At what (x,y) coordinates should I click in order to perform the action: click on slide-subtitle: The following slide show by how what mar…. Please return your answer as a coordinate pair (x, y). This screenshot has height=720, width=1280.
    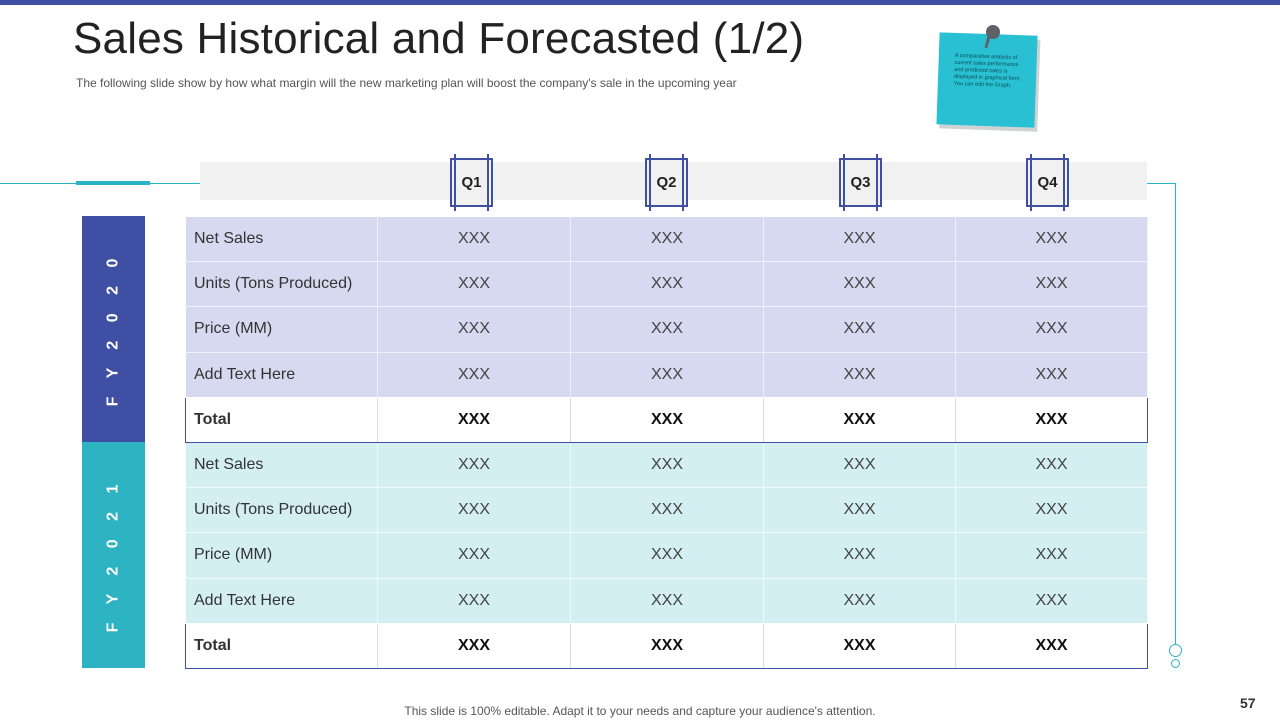
    Looking at the image, I should click on (406, 83).